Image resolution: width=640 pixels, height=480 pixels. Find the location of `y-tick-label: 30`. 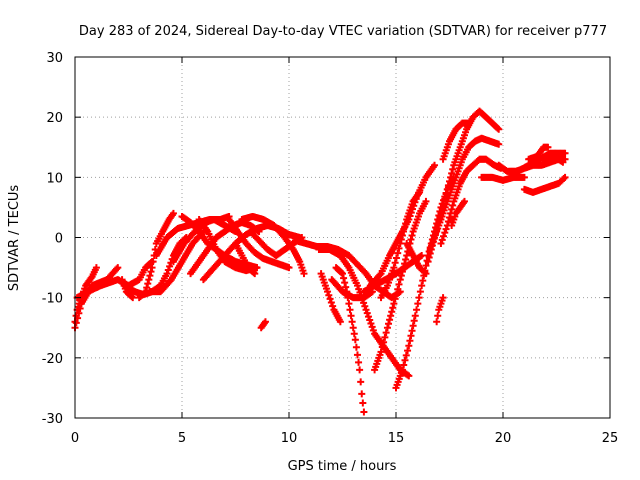

y-tick-label: 30 is located at coordinates (54, 58).